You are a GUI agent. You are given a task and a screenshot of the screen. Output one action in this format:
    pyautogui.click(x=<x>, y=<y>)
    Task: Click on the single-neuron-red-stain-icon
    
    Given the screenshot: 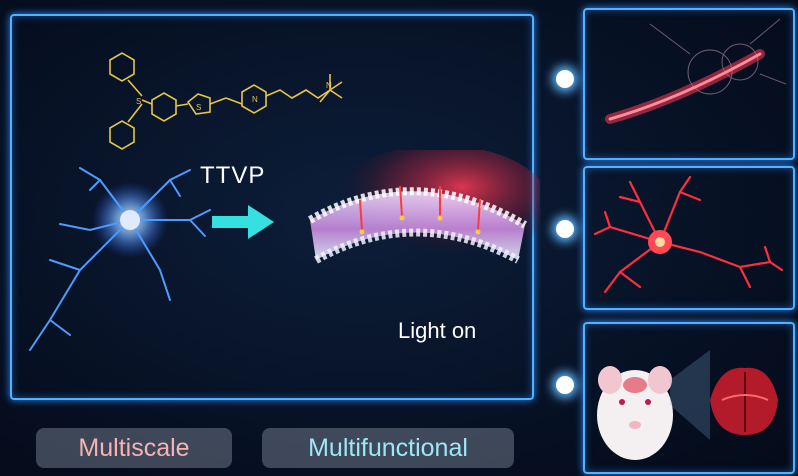 What is the action you would take?
    pyautogui.click(x=688, y=234)
    